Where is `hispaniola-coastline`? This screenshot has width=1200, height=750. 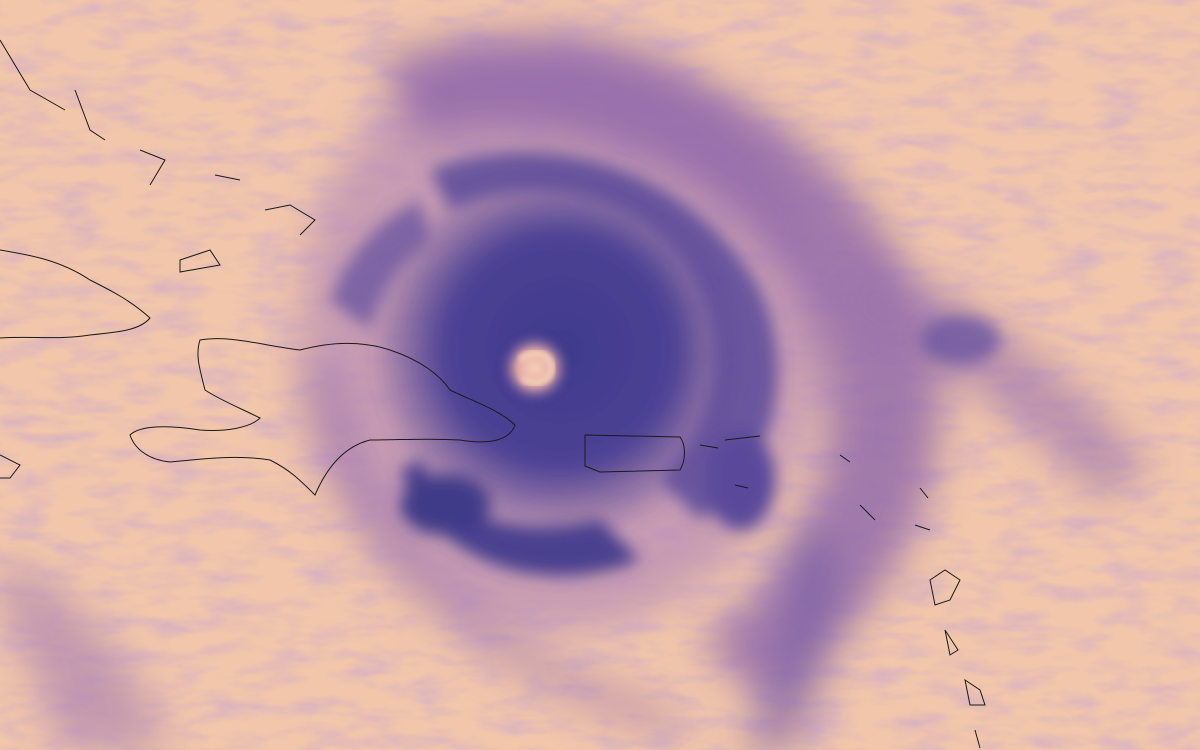
hispaniola-coastline is located at coordinates (322, 417).